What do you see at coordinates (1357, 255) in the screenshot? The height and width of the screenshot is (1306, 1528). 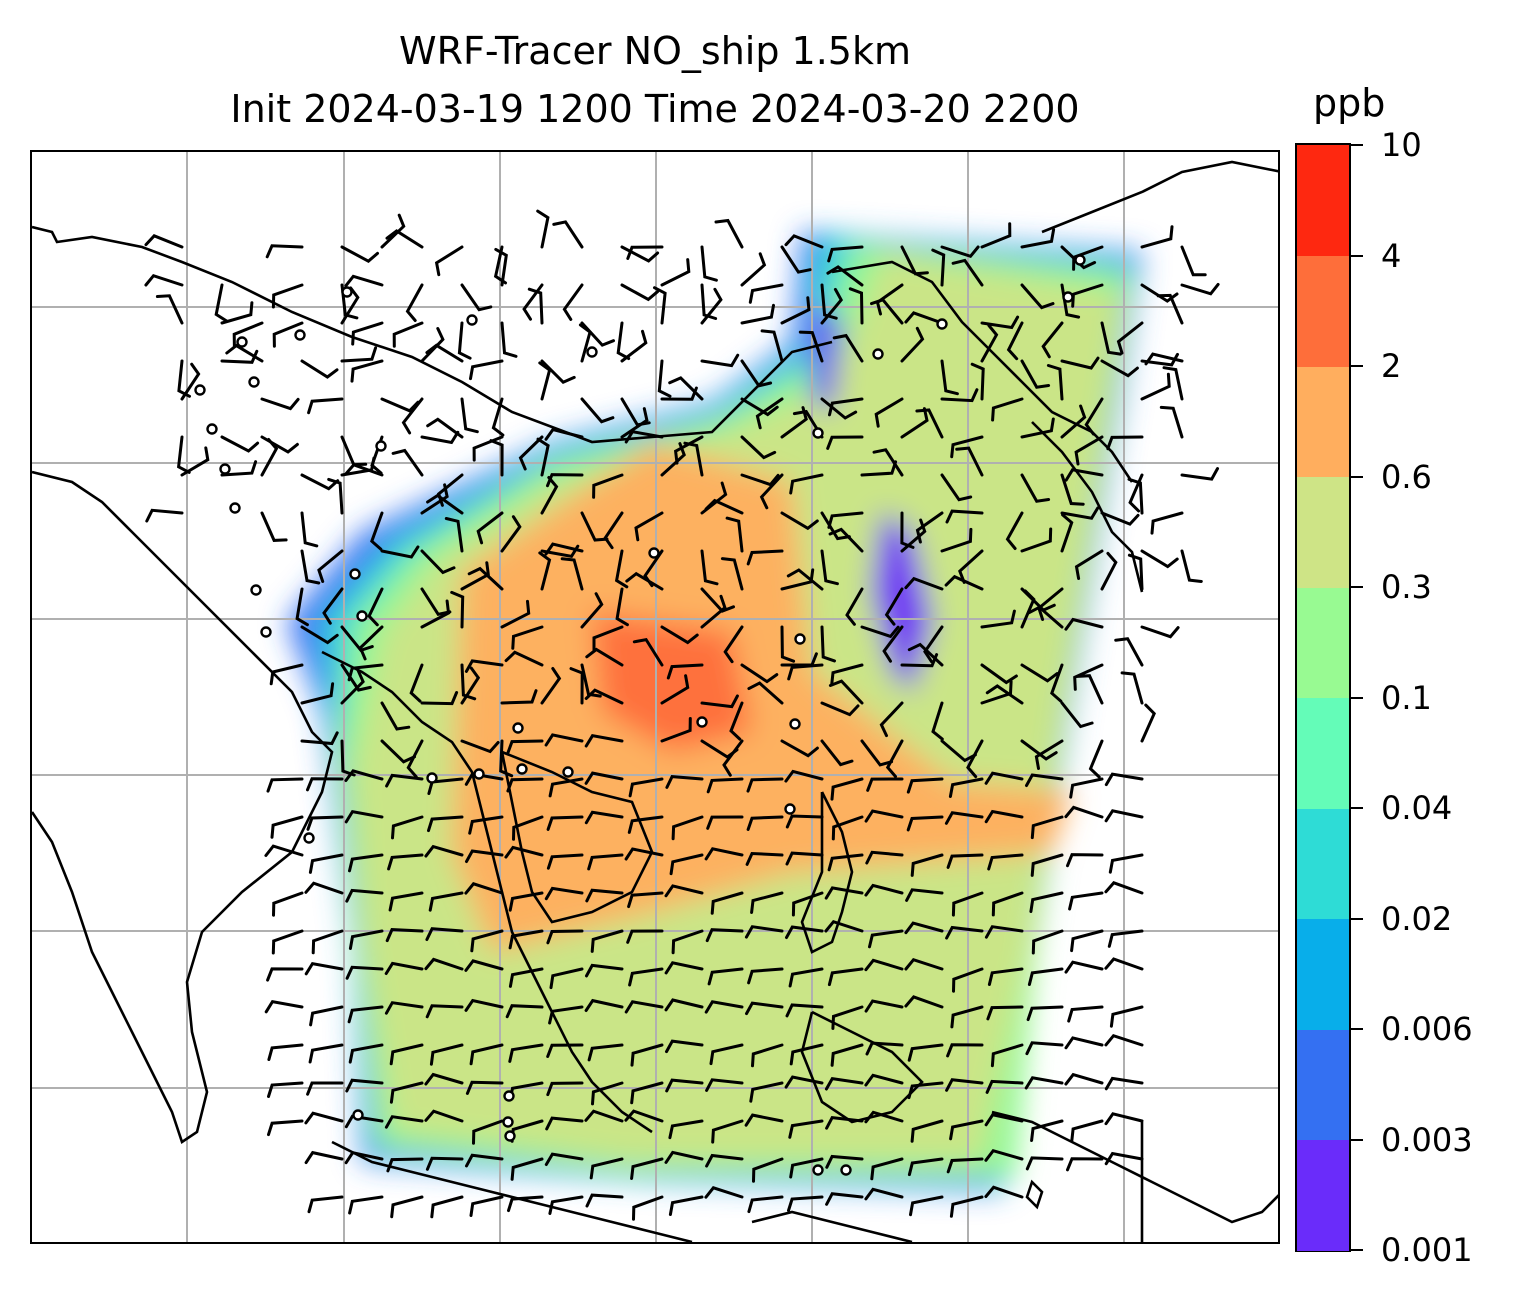 I see `colorbar-tick-mark` at bounding box center [1357, 255].